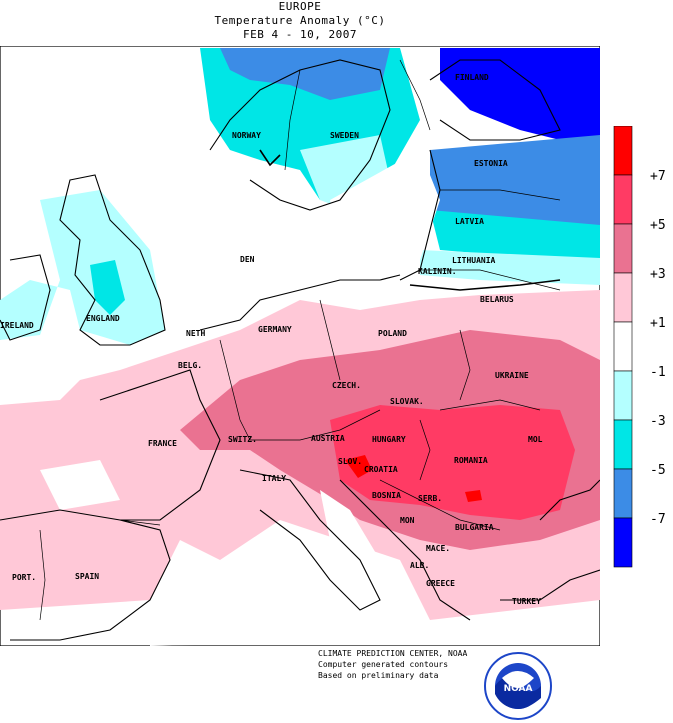  What do you see at coordinates (247, 259) in the screenshot?
I see `label-denmark: DEN` at bounding box center [247, 259].